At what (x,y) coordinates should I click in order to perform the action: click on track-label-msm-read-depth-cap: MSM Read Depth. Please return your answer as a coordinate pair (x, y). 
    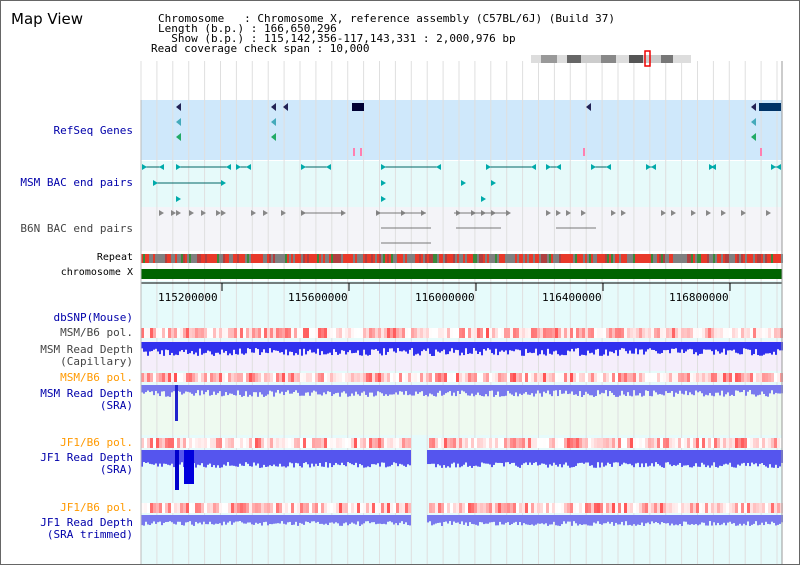
    Looking at the image, I should click on (86, 349).